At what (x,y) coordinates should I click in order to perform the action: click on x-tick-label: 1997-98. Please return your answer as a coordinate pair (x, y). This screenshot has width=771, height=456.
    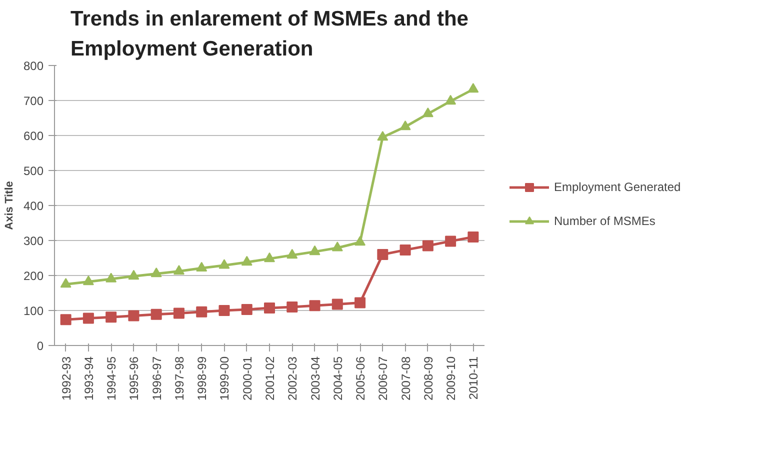
    Looking at the image, I should click on (179, 378).